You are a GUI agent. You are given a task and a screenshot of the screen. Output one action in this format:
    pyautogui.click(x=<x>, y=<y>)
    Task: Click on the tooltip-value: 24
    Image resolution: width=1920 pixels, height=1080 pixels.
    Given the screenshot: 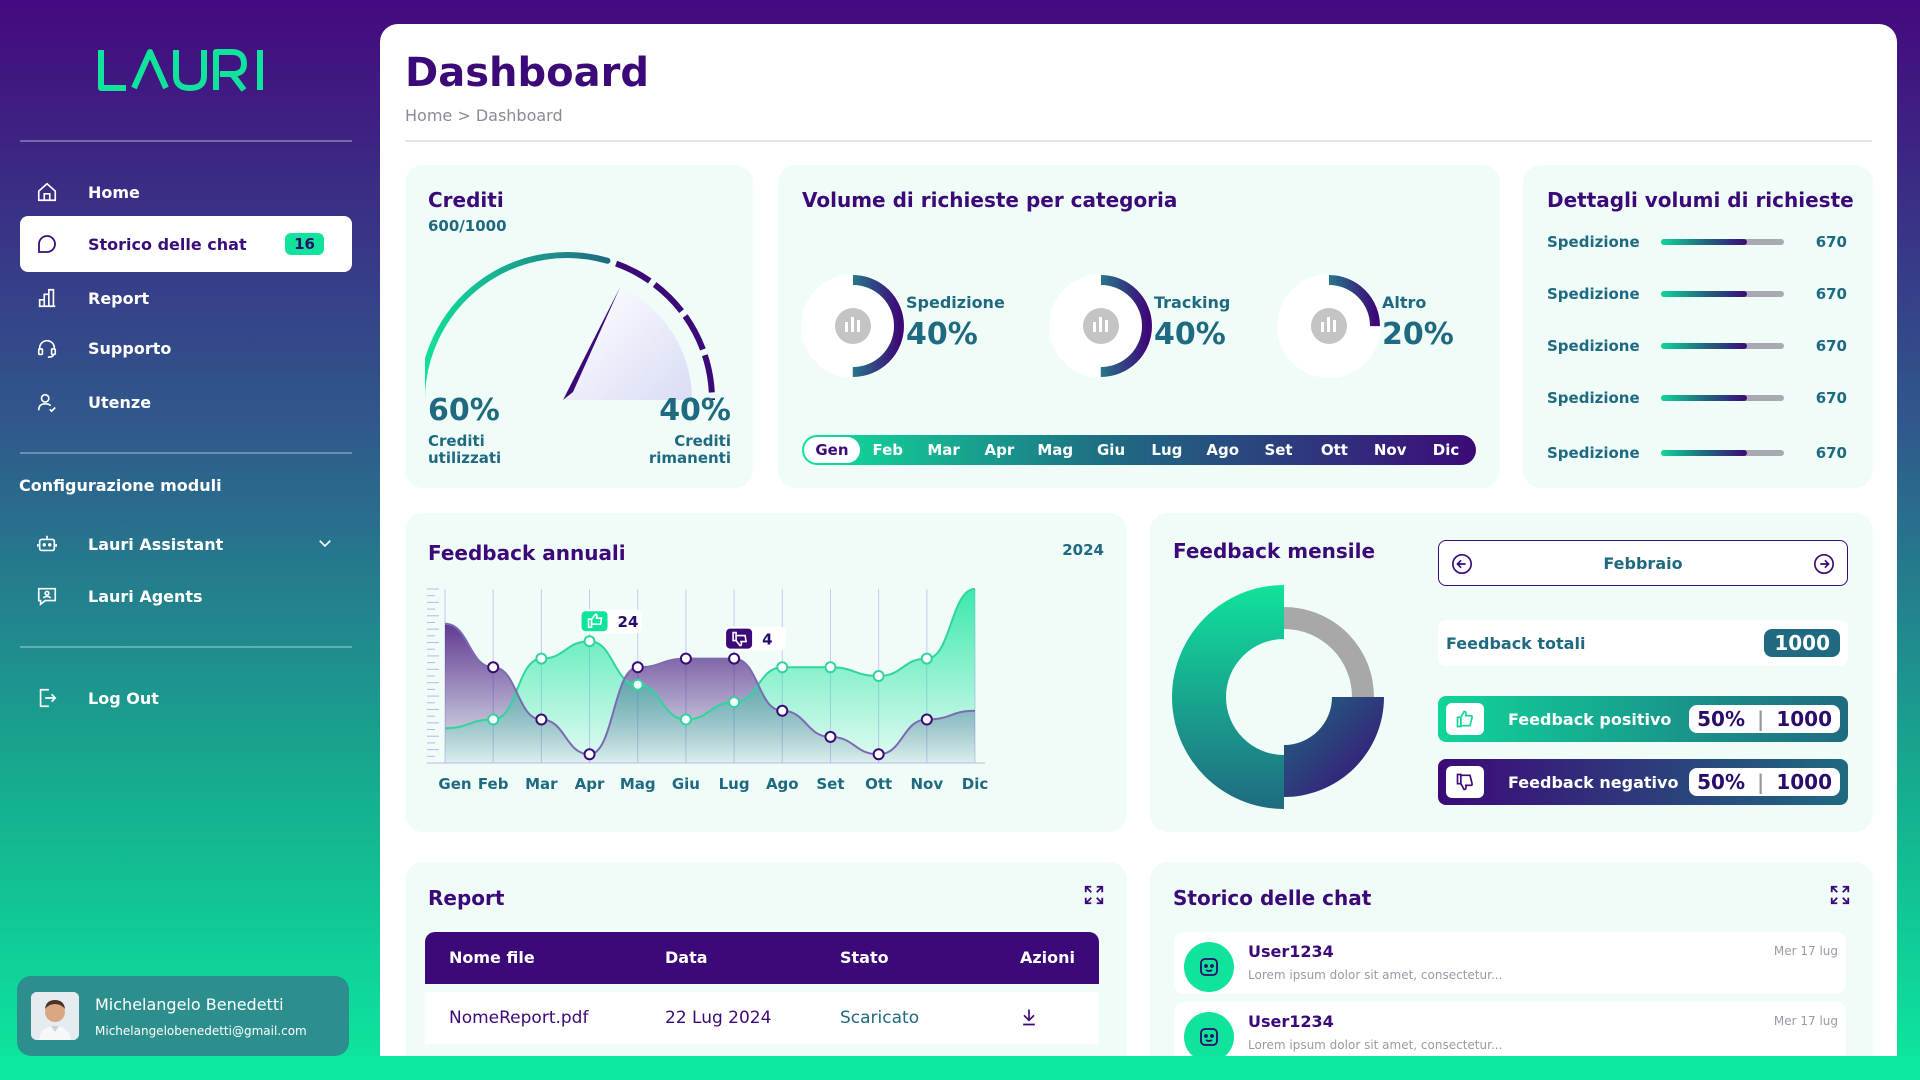 What is the action you would take?
    pyautogui.click(x=628, y=622)
    